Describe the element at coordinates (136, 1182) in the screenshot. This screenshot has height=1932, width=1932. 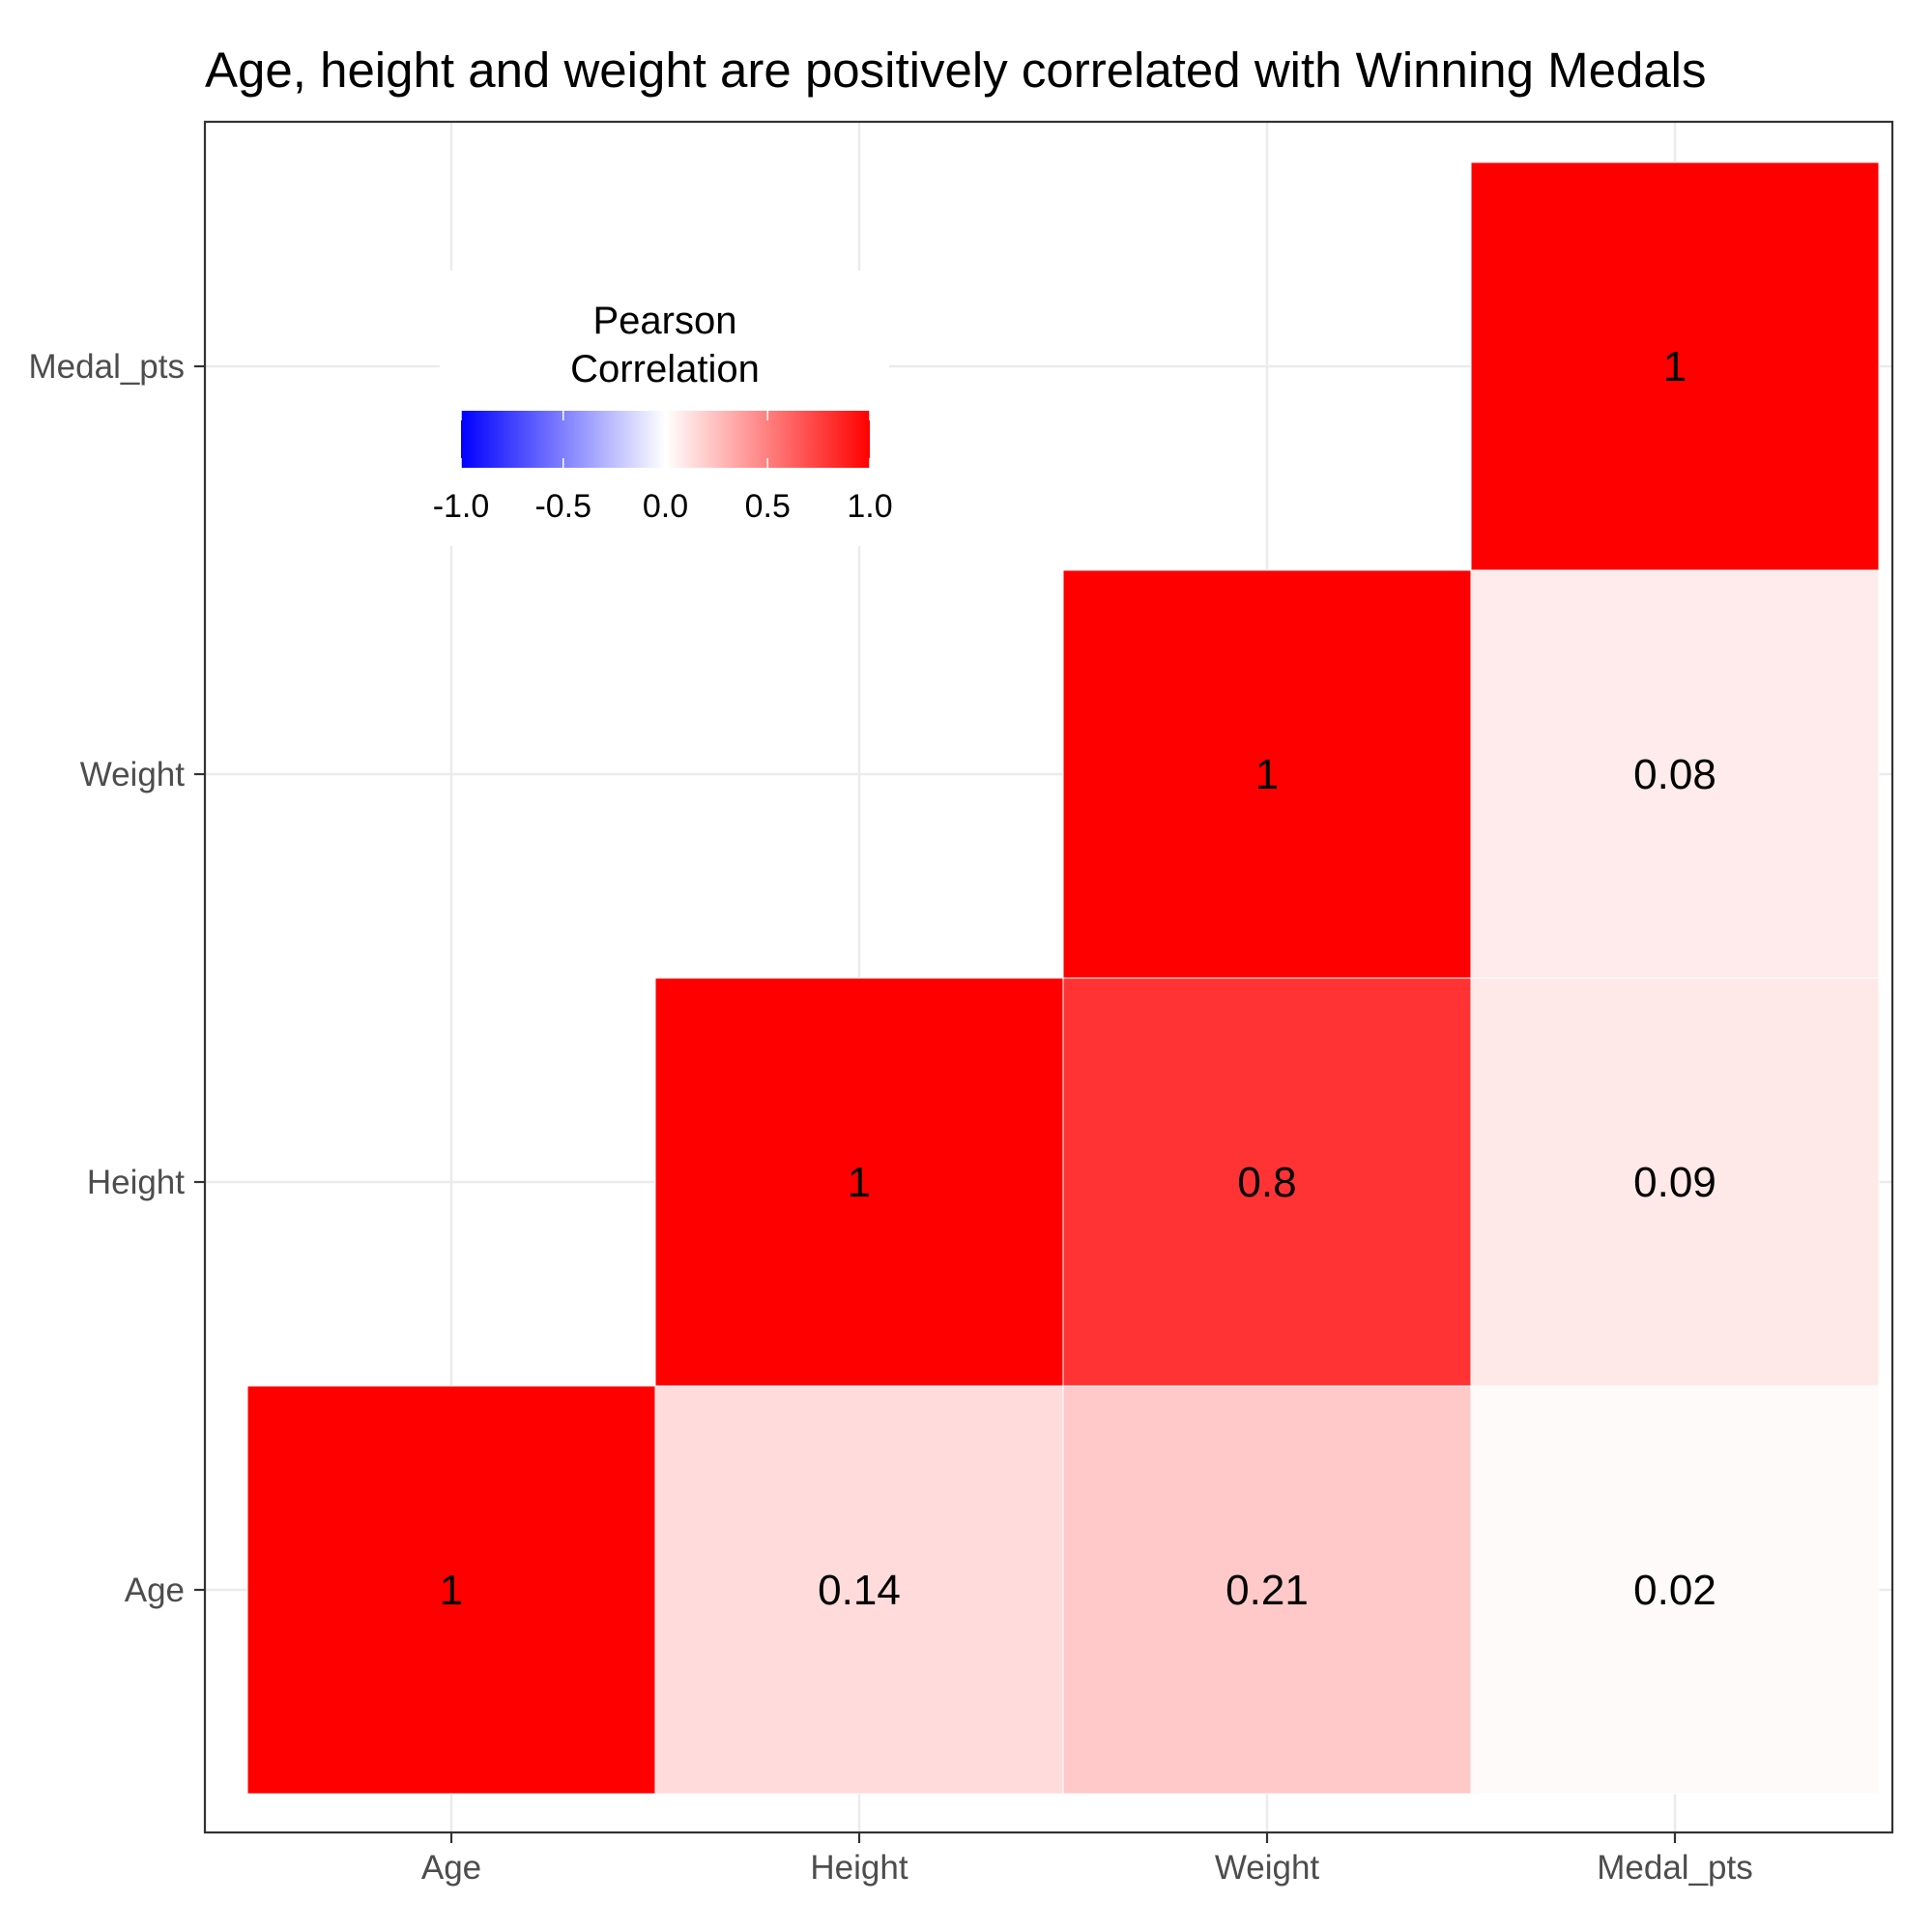
I see `y-tick-label-height: Height` at that location.